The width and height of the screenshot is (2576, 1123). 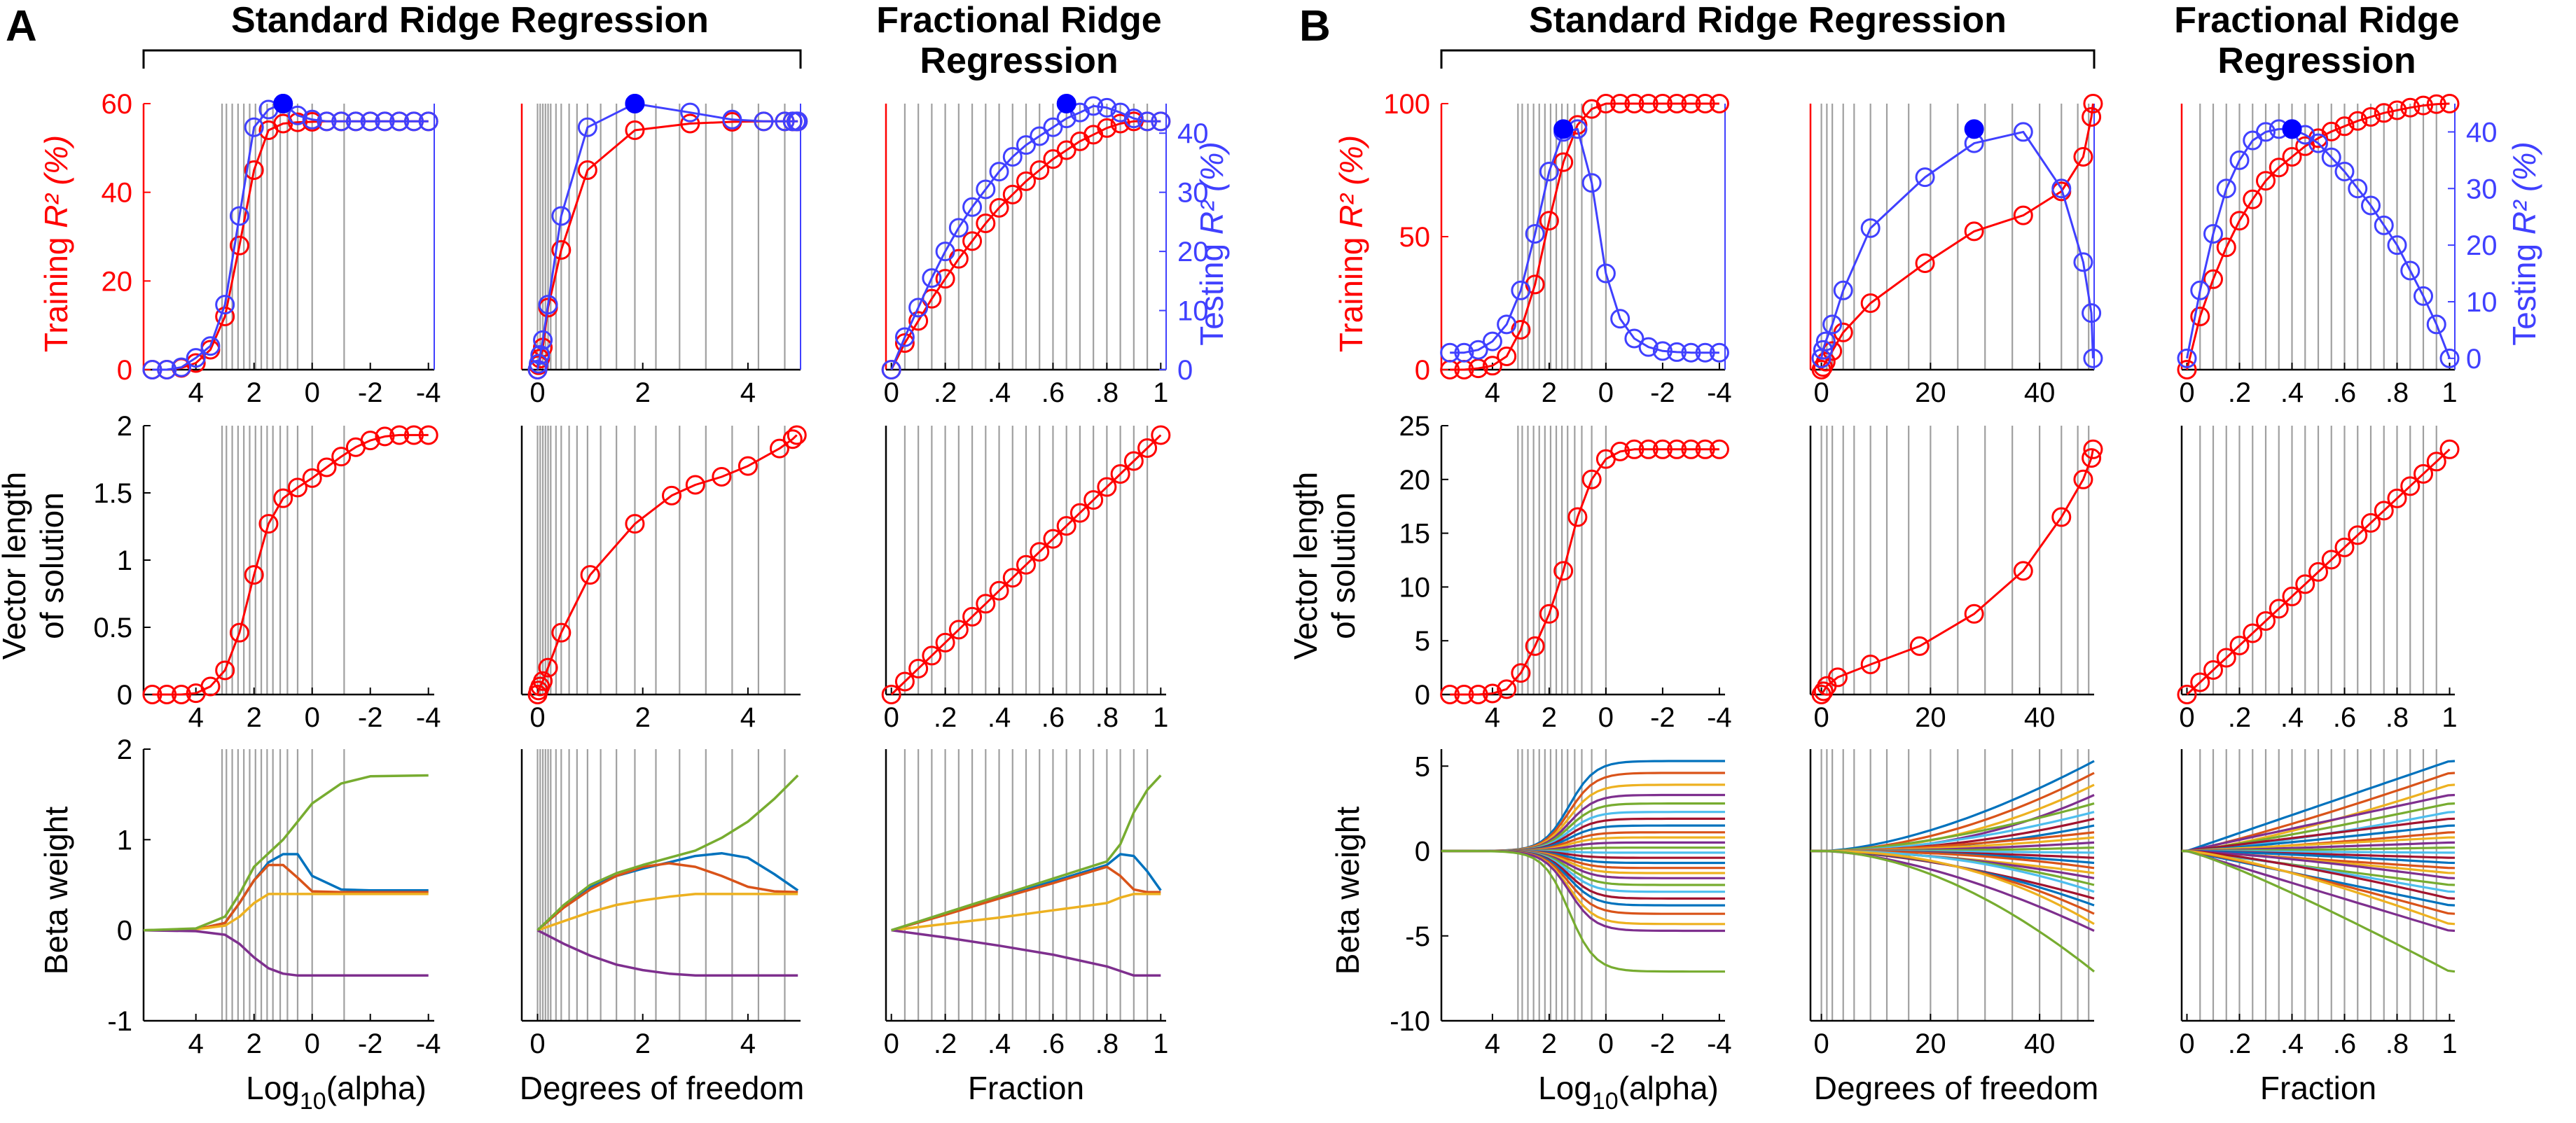 I want to click on xlabel-alpha-b-main: Log, so click(x=1565, y=1088).